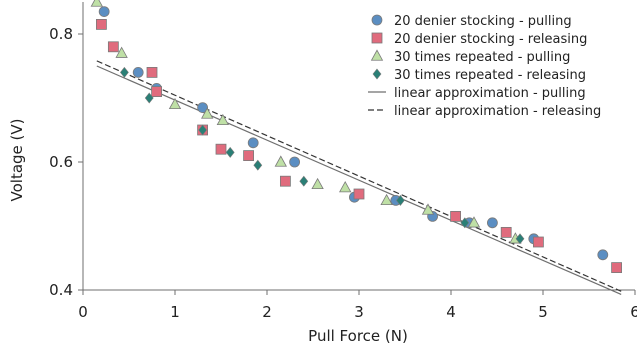  Describe the element at coordinates (61, 162) in the screenshot. I see `y-tick-label: 0.6` at that location.